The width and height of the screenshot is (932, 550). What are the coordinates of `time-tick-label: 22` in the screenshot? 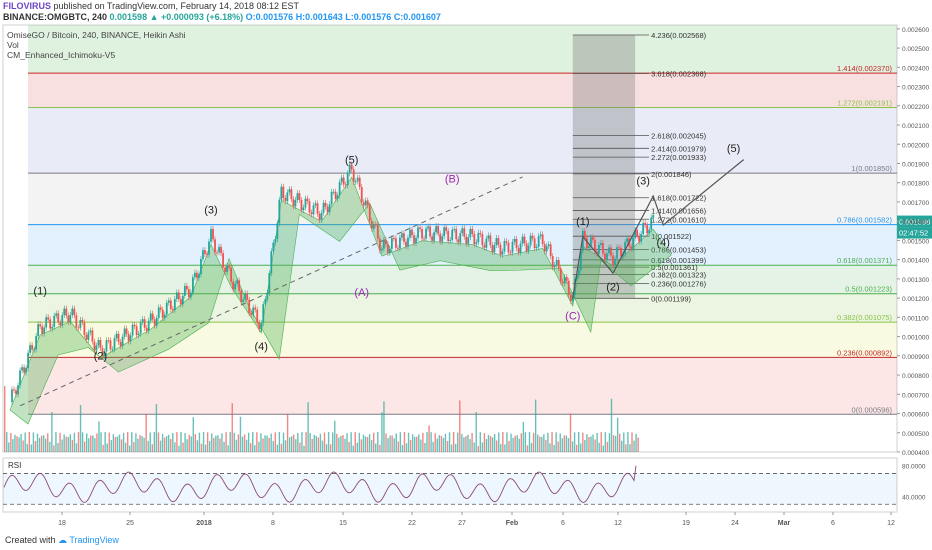 It's located at (412, 523).